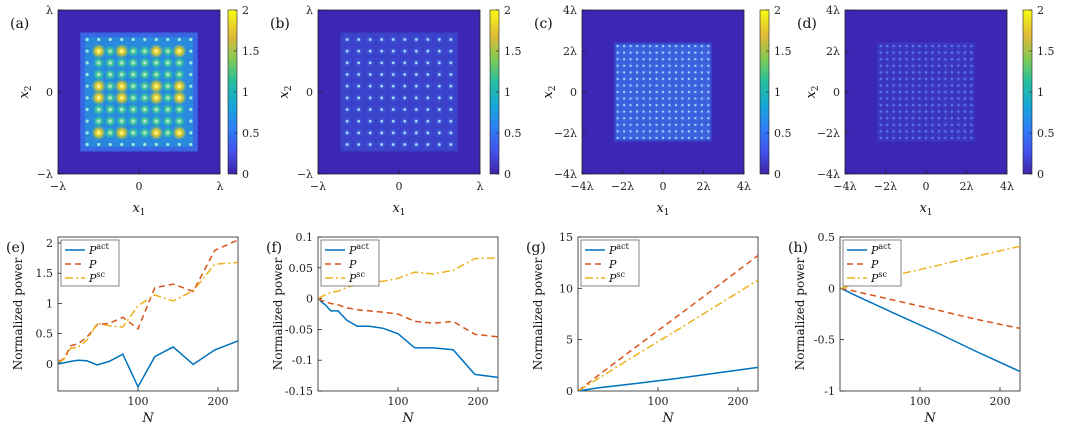 The width and height of the screenshot is (1079, 427). I want to click on colorbar-tick-label: 2, so click(507, 10).